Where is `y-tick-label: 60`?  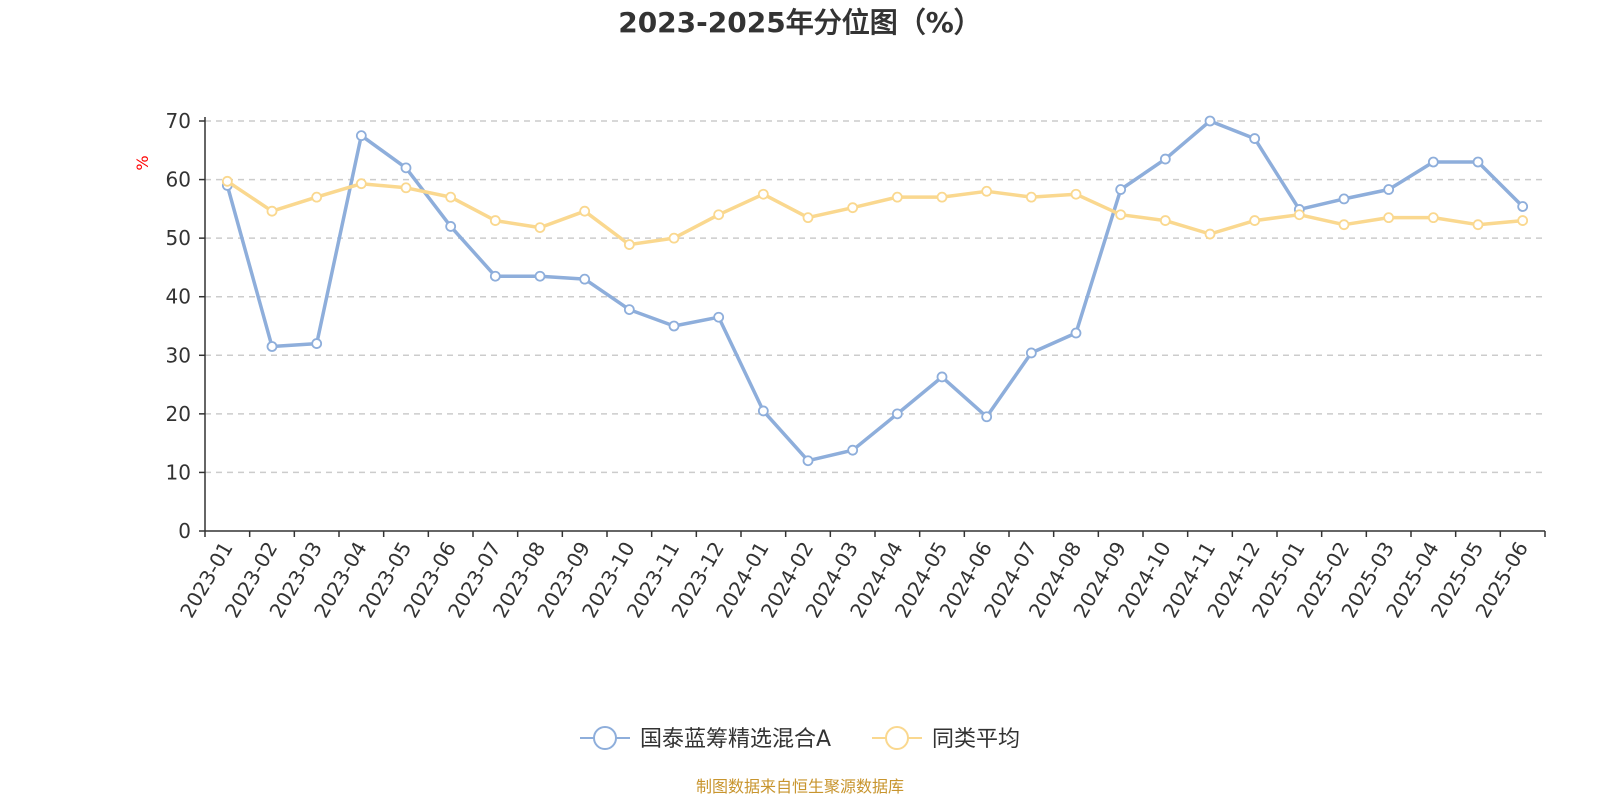 y-tick-label: 60 is located at coordinates (178, 180).